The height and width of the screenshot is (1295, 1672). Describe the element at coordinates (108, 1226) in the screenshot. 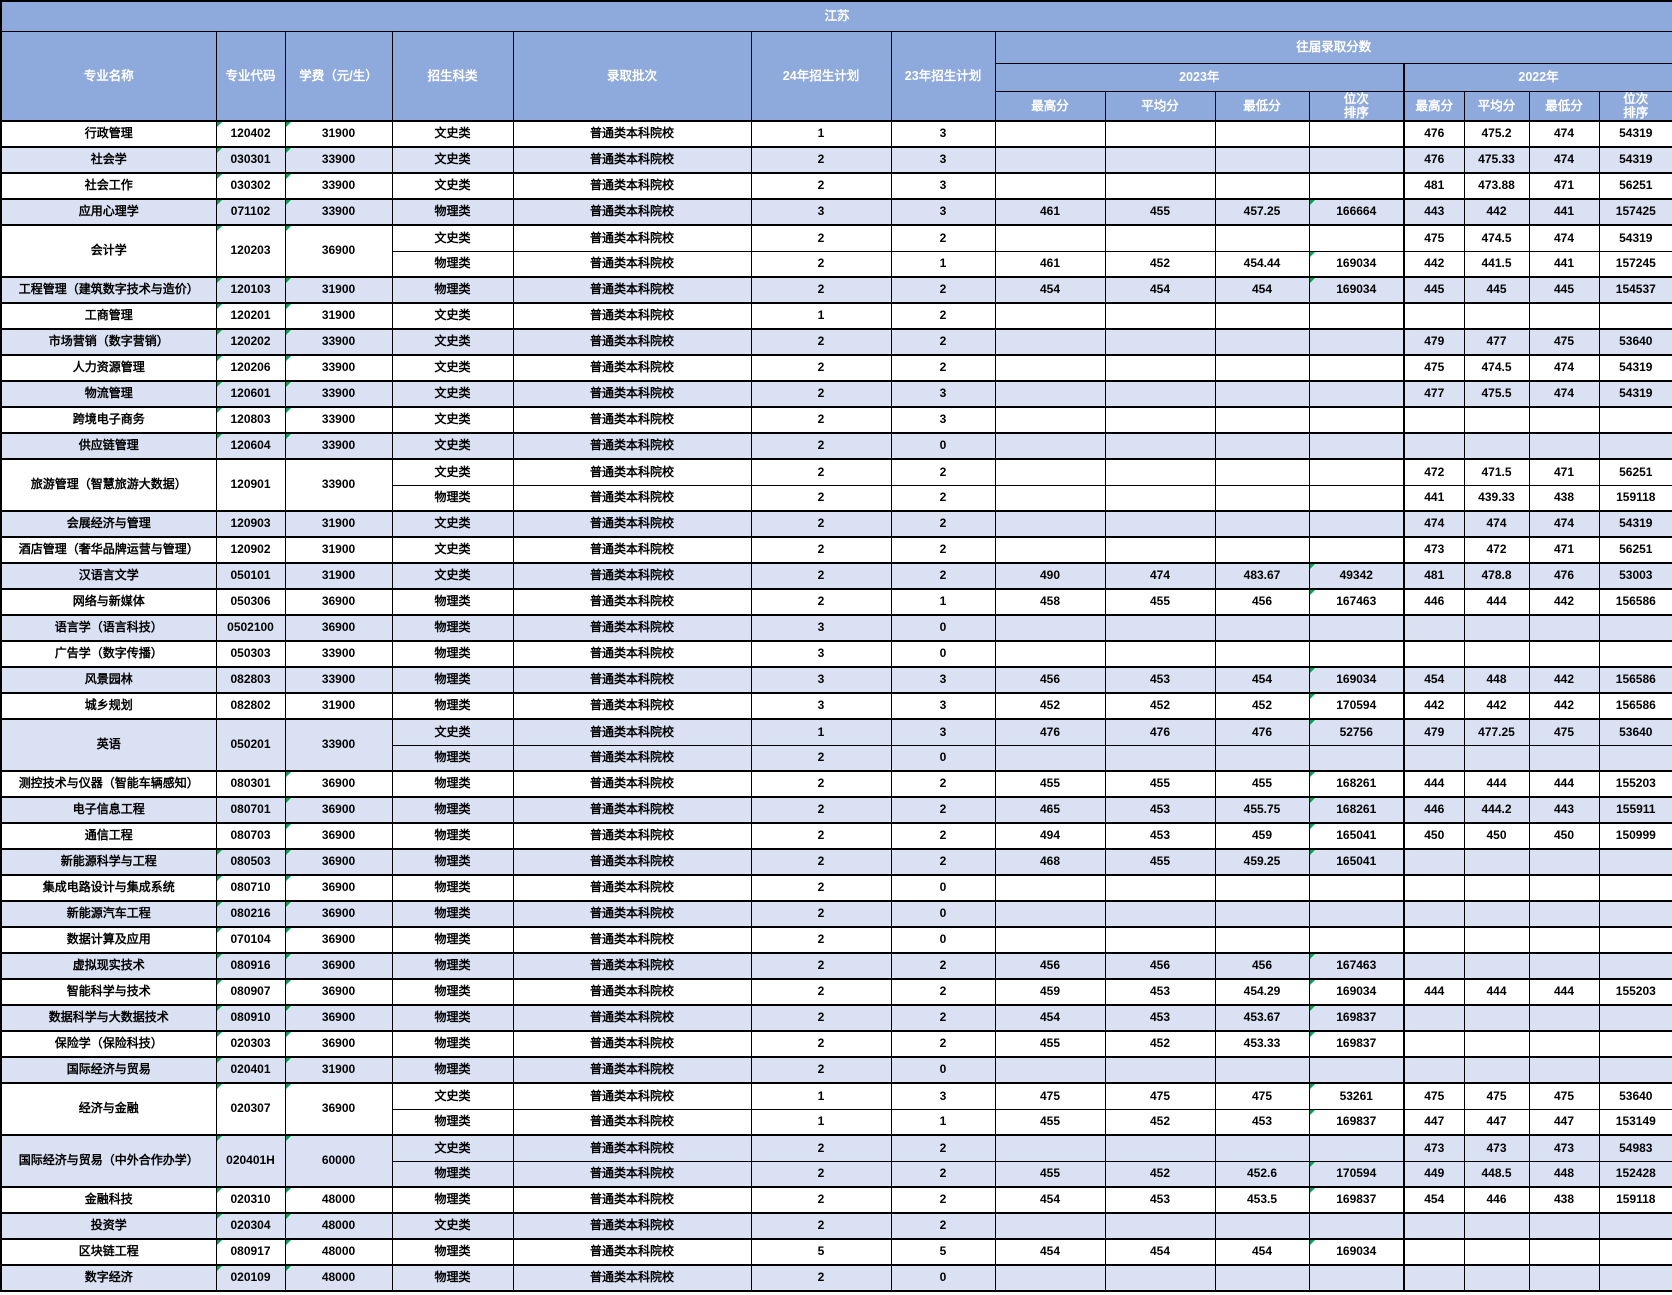

I see `cell-major-name: 投资学` at that location.